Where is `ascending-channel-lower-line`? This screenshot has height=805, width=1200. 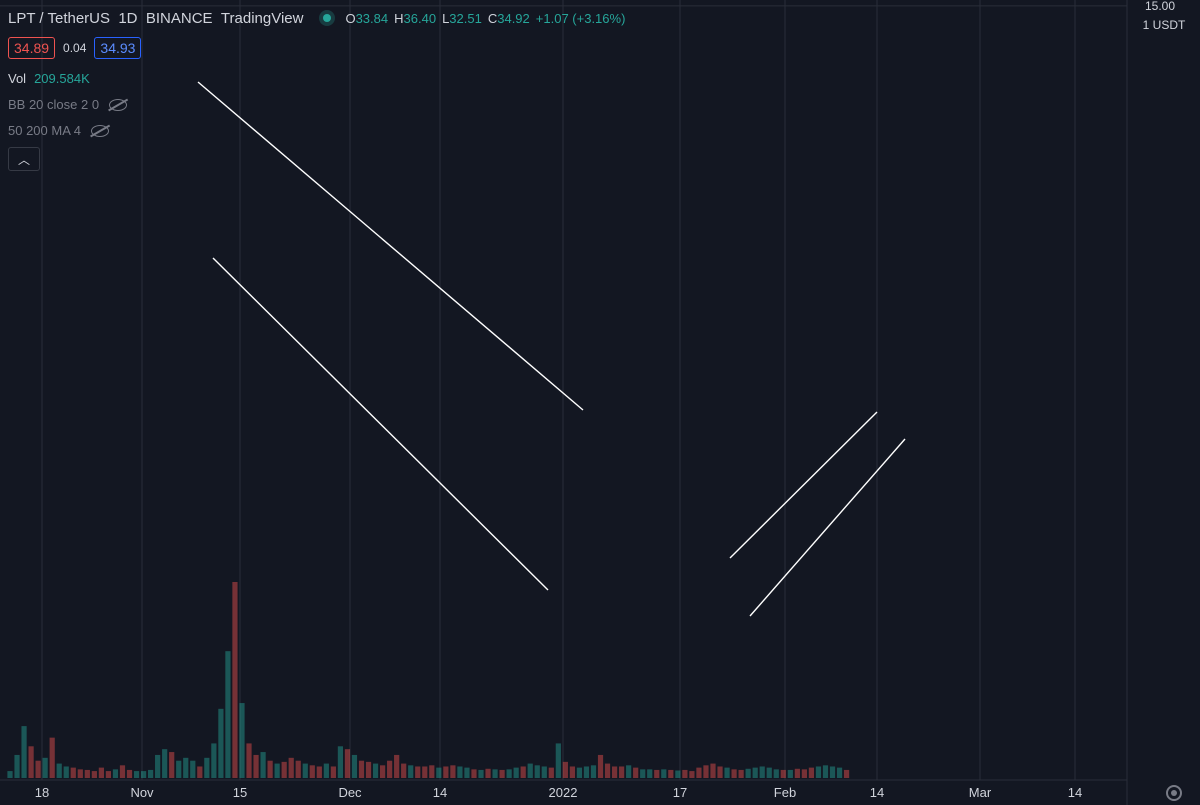
ascending-channel-lower-line is located at coordinates (827, 527).